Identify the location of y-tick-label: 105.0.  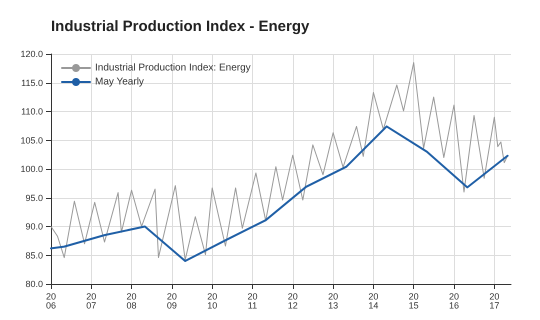
(31, 140).